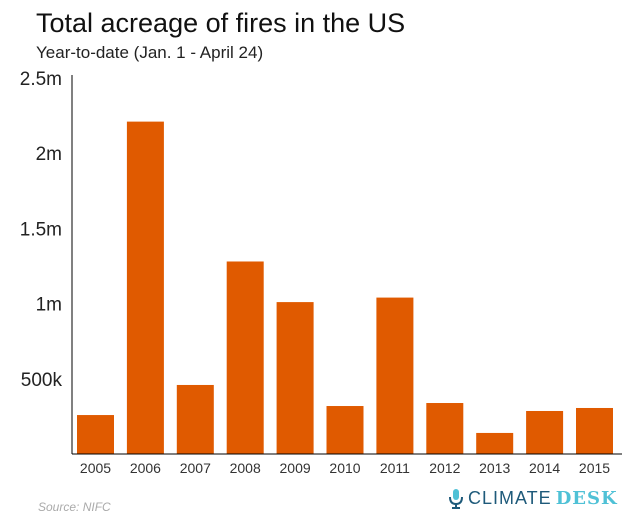 This screenshot has height=522, width=630. I want to click on bar-2013, so click(495, 443).